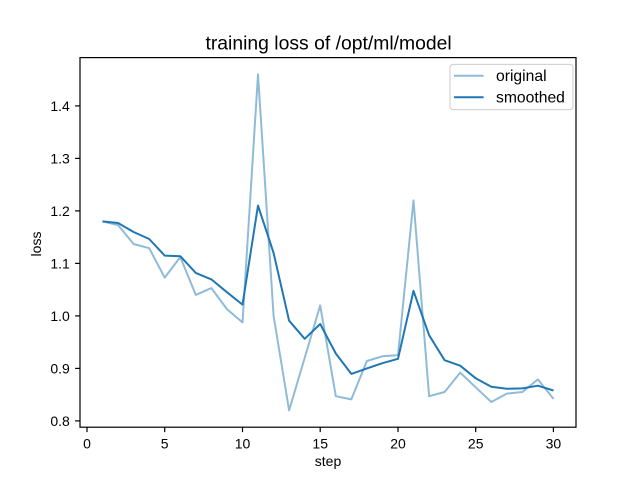 Image resolution: width=640 pixels, height=480 pixels. I want to click on svg-text: 1.3, so click(60, 159).